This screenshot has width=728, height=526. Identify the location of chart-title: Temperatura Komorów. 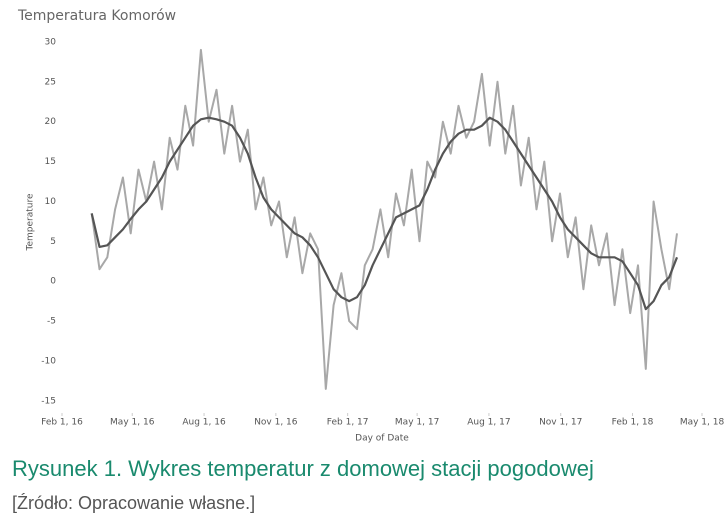
(96, 16).